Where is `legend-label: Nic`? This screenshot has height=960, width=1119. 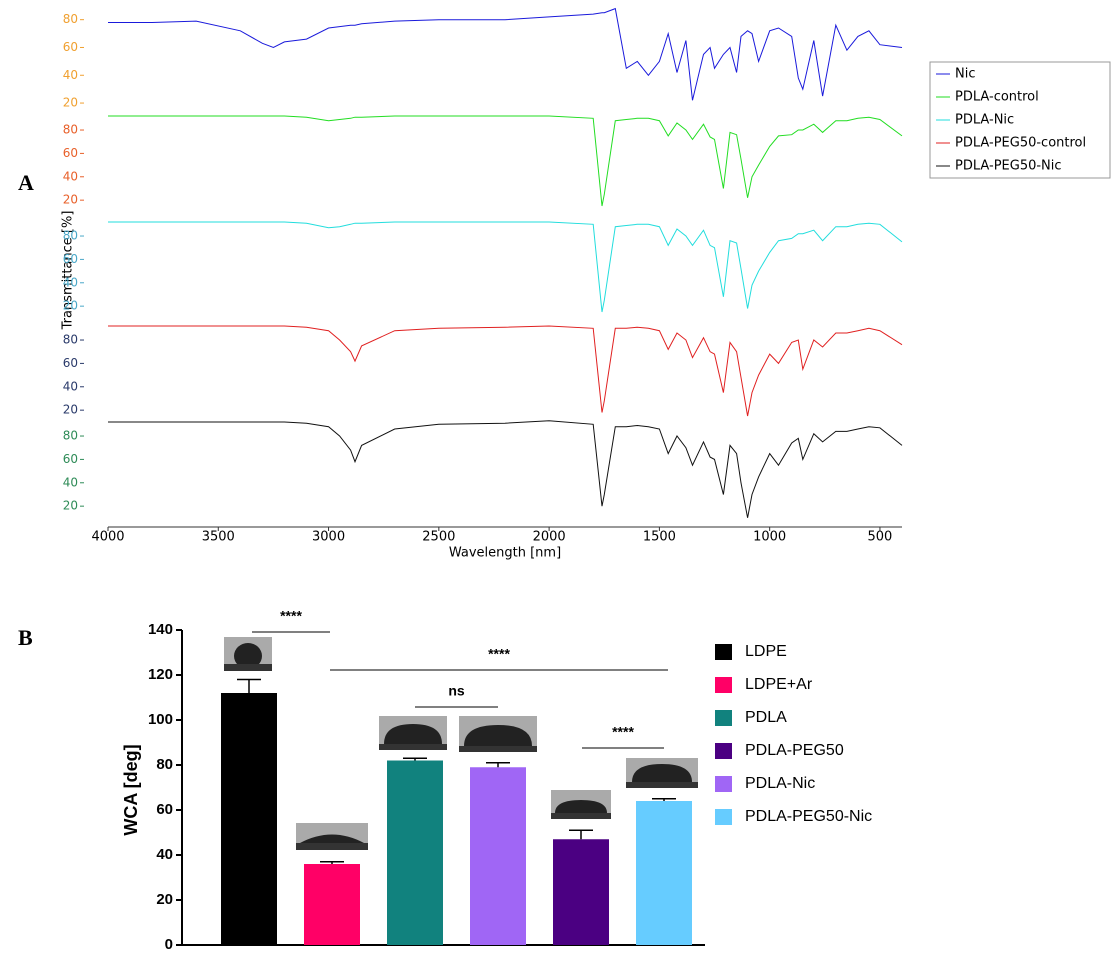 legend-label: Nic is located at coordinates (965, 74).